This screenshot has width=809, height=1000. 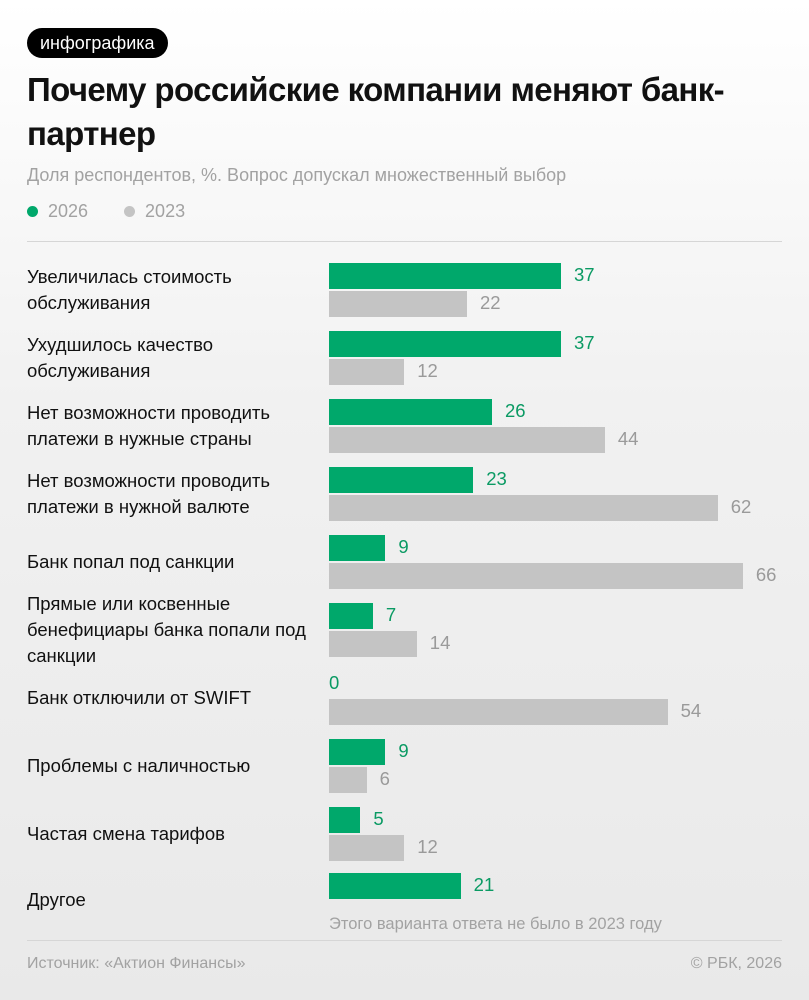 What do you see at coordinates (68, 211) in the screenshot?
I see `legend-label-2026: 2026` at bounding box center [68, 211].